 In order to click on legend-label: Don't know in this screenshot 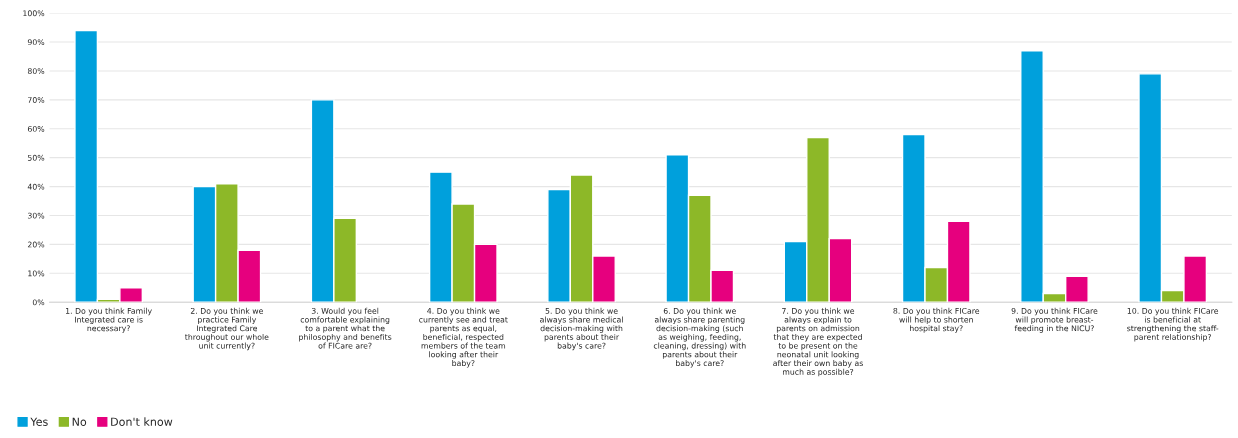, I will do `click(142, 421)`.